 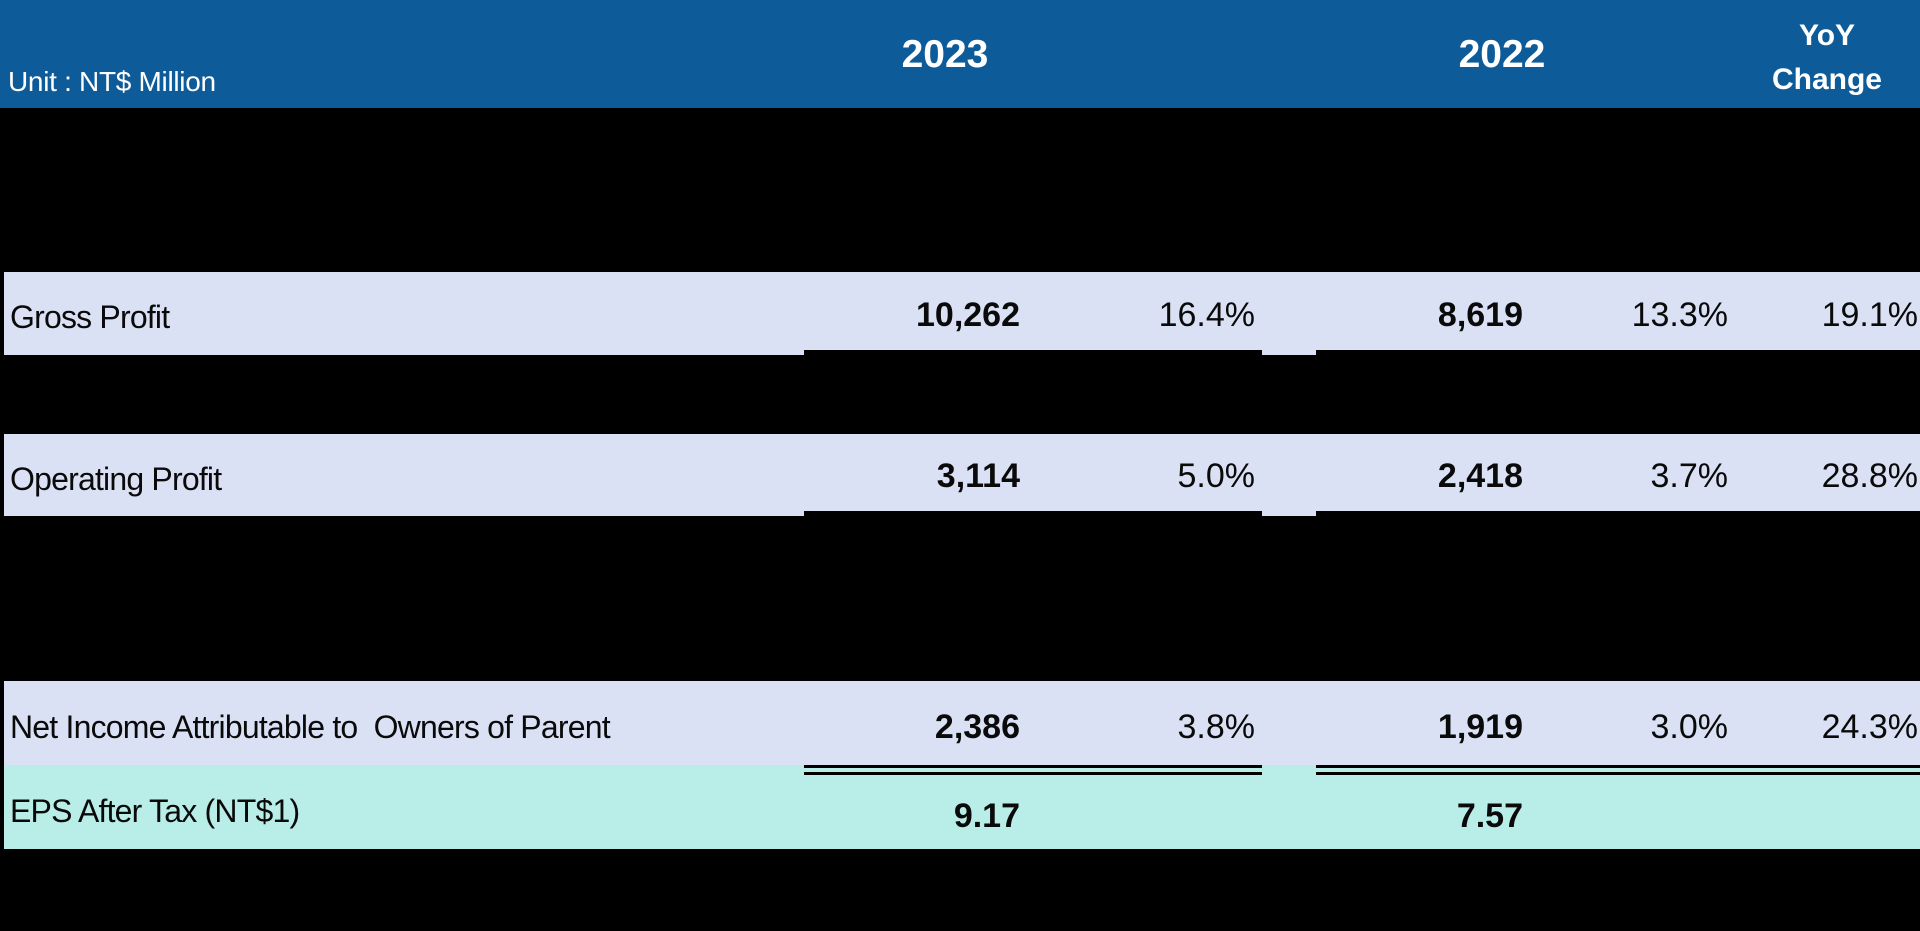 What do you see at coordinates (945, 54) in the screenshot?
I see `column-header-2023: 2023` at bounding box center [945, 54].